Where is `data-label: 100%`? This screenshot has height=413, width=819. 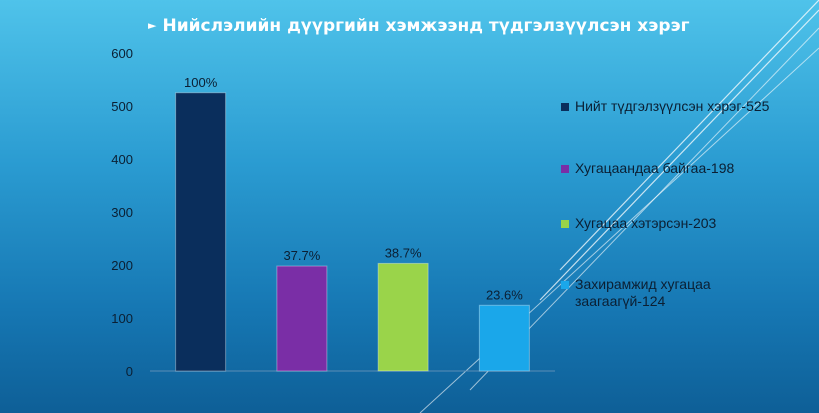 data-label: 100% is located at coordinates (201, 82).